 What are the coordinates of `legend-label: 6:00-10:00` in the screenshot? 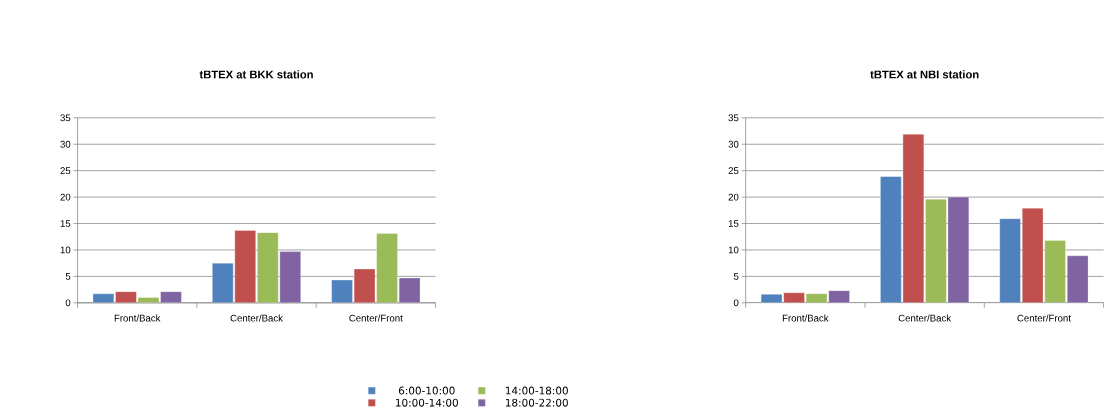 It's located at (426, 390).